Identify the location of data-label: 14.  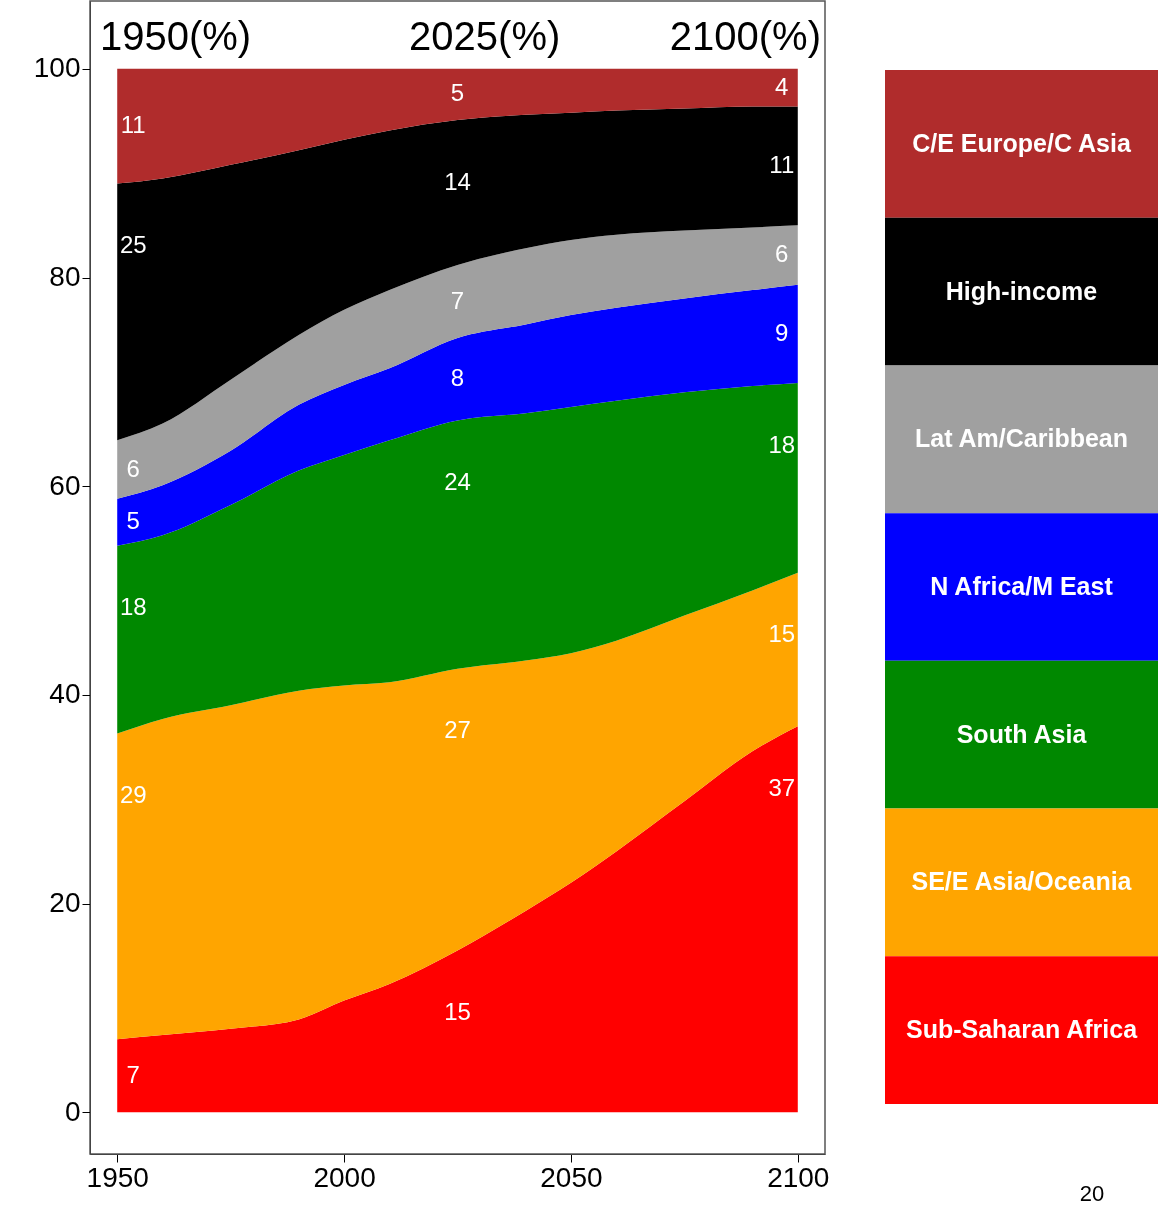
(457, 181).